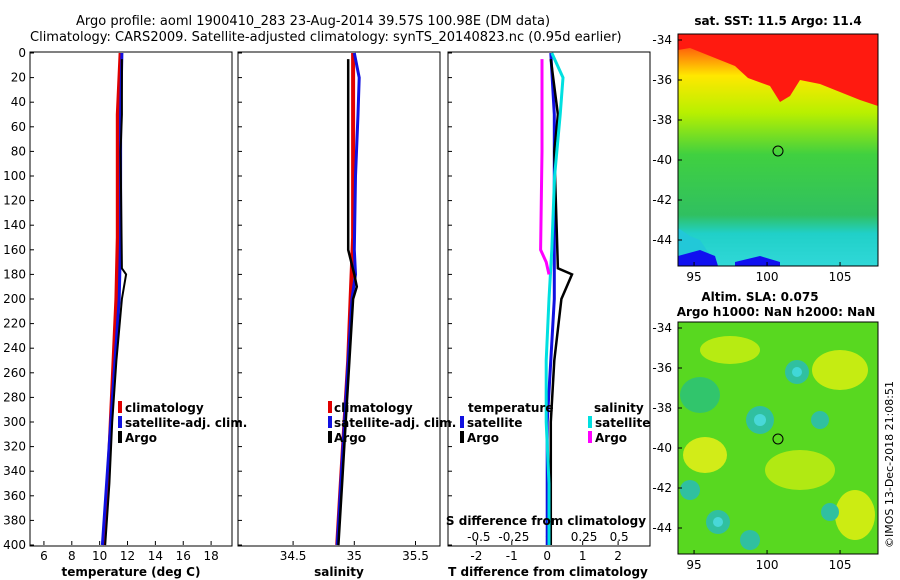  Describe the element at coordinates (778, 70) in the screenshot. I see `sst-warm-region` at that location.